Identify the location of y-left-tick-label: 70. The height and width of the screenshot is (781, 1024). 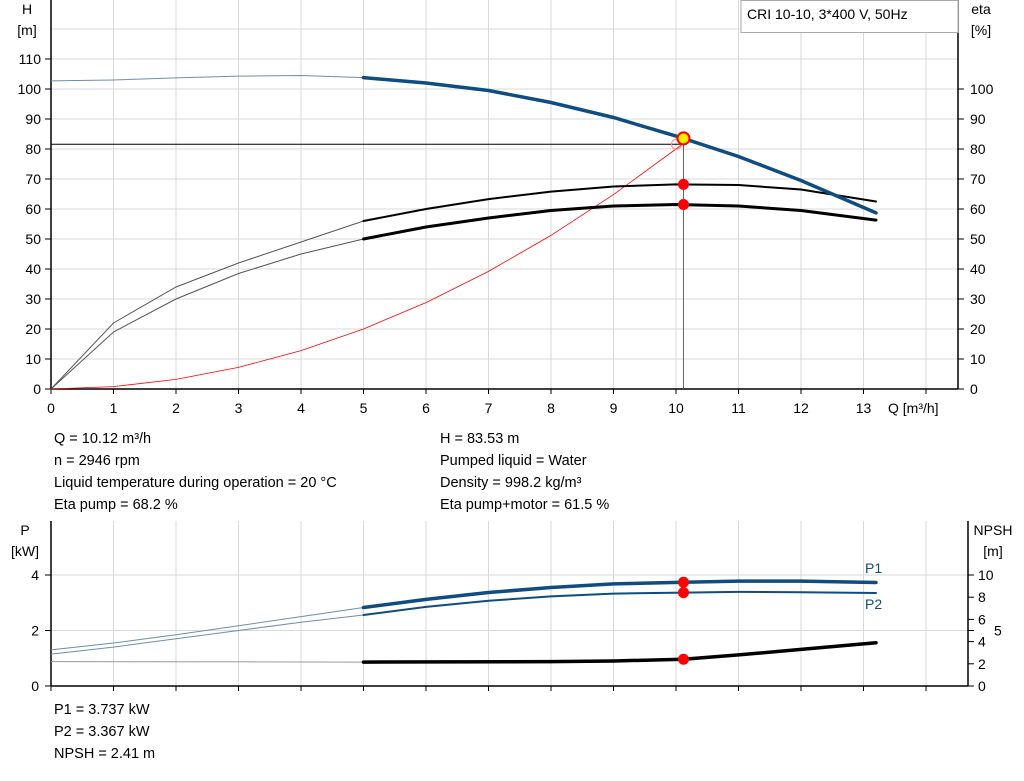
(33, 179).